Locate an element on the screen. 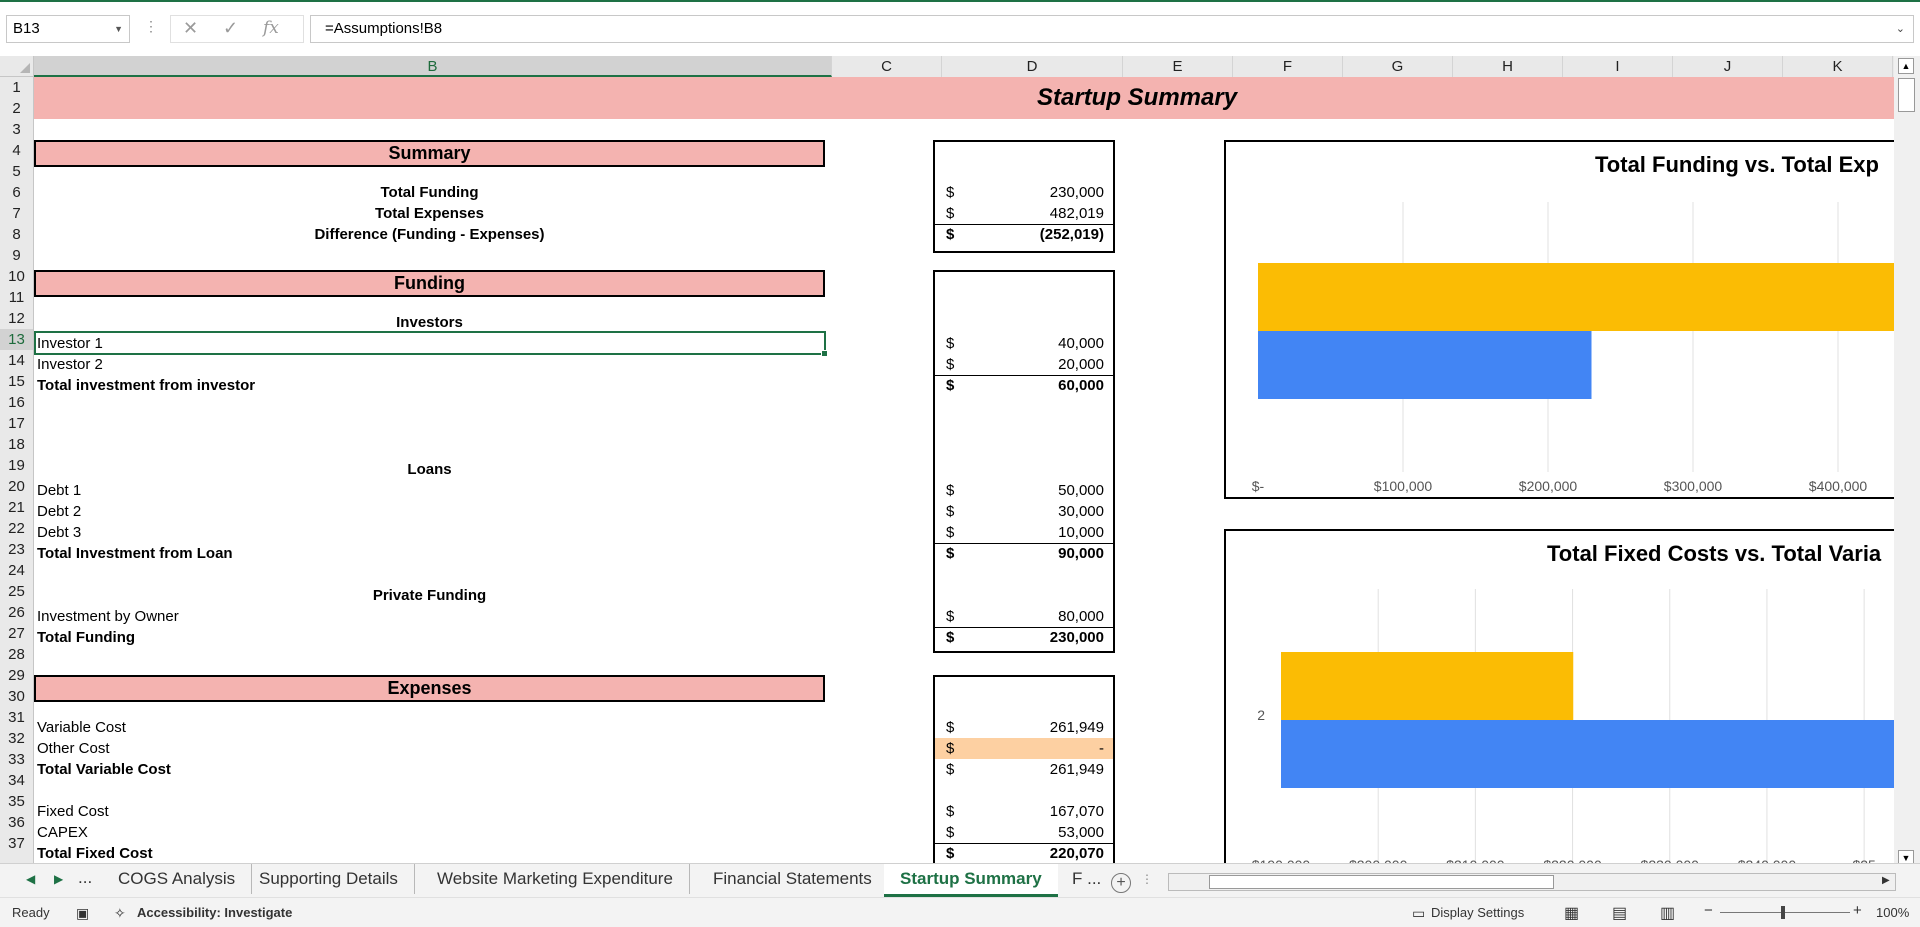 The width and height of the screenshot is (1920, 927). debt-3-value: 10,000 is located at coordinates (1081, 532).